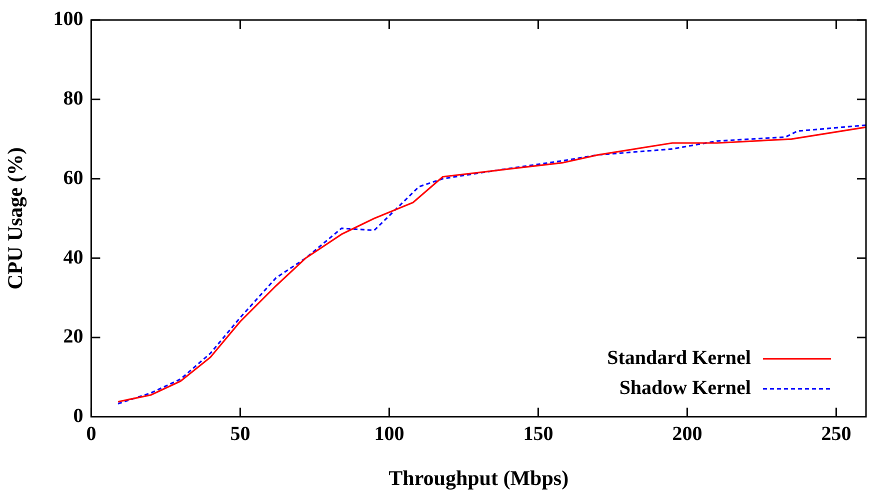  What do you see at coordinates (679, 357) in the screenshot?
I see `legend-label: Standard Kernel` at bounding box center [679, 357].